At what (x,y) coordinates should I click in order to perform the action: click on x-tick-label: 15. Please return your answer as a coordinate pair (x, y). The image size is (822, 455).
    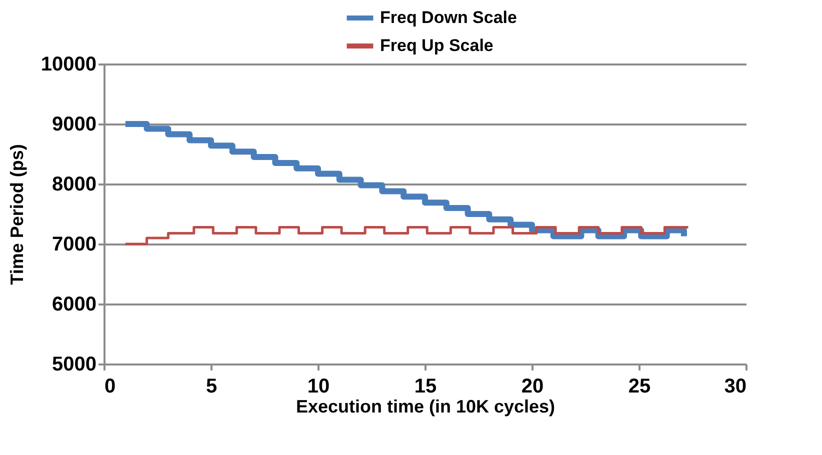
    Looking at the image, I should click on (425, 387).